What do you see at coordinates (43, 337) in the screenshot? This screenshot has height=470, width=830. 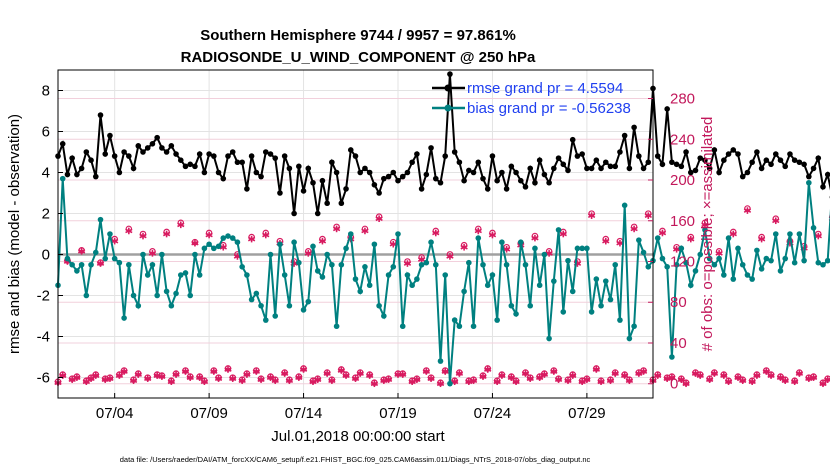 I see `y-left-tick-label-1: -4` at bounding box center [43, 337].